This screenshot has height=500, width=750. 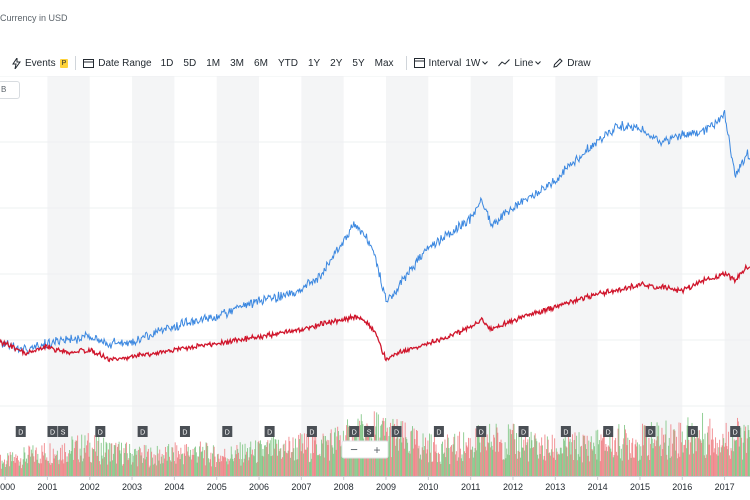 I want to click on x-tick-label: 2009, so click(x=386, y=487).